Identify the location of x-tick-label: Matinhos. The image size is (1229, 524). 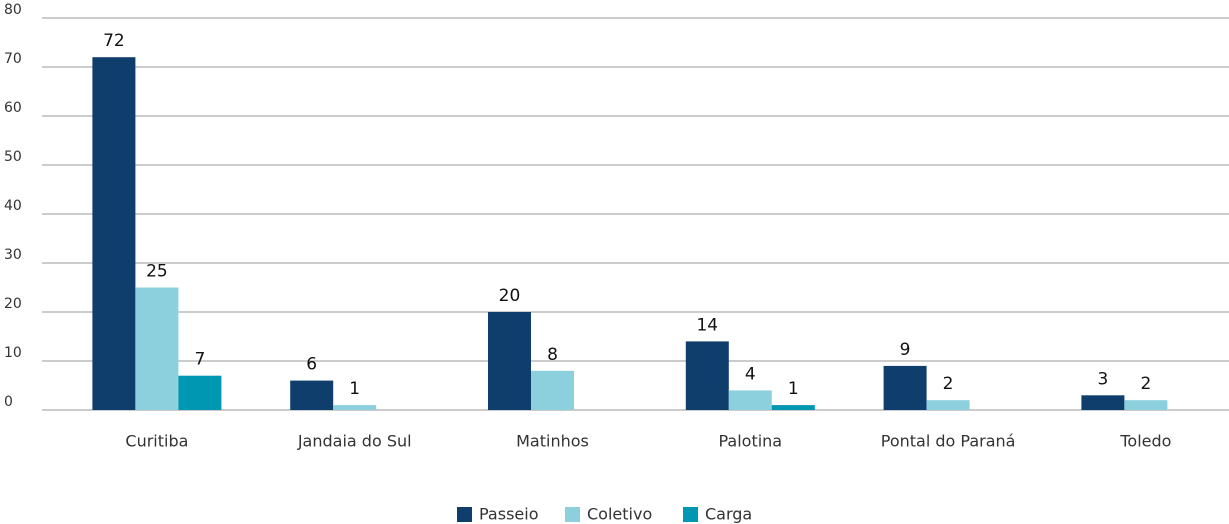
(552, 441).